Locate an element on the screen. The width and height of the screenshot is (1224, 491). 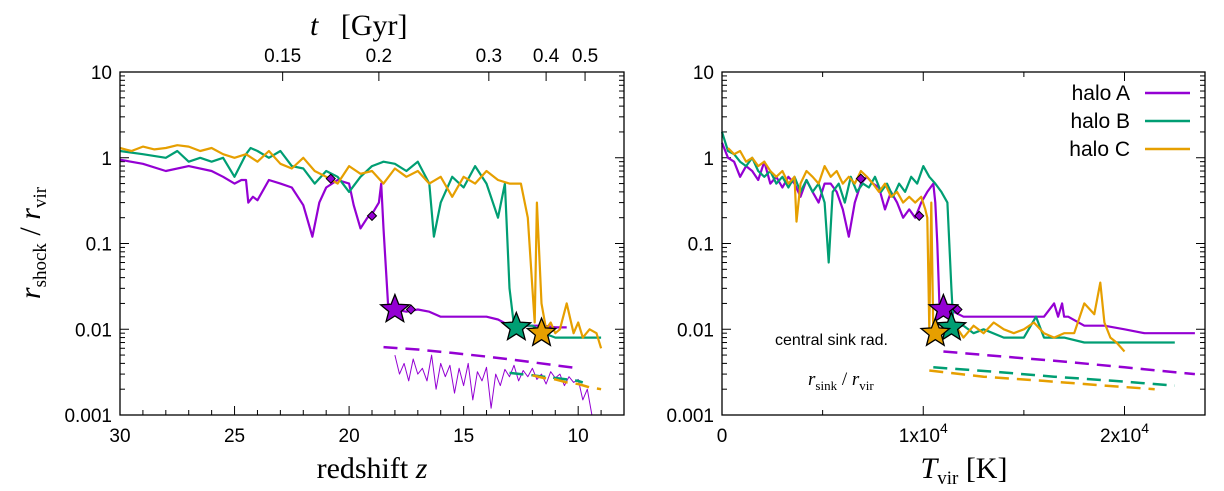
top-axis-tick-label: 0.2 is located at coordinates (379, 56).